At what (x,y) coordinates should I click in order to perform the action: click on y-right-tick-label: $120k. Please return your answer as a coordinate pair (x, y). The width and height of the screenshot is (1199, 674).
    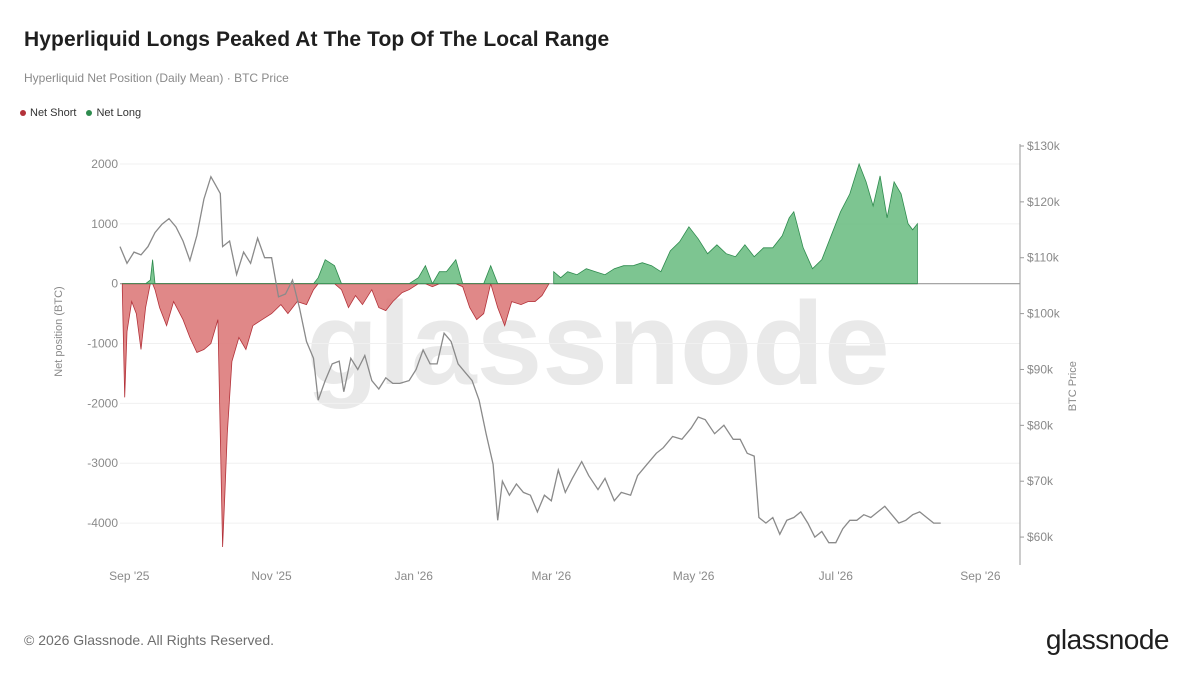
    Looking at the image, I should click on (1044, 202).